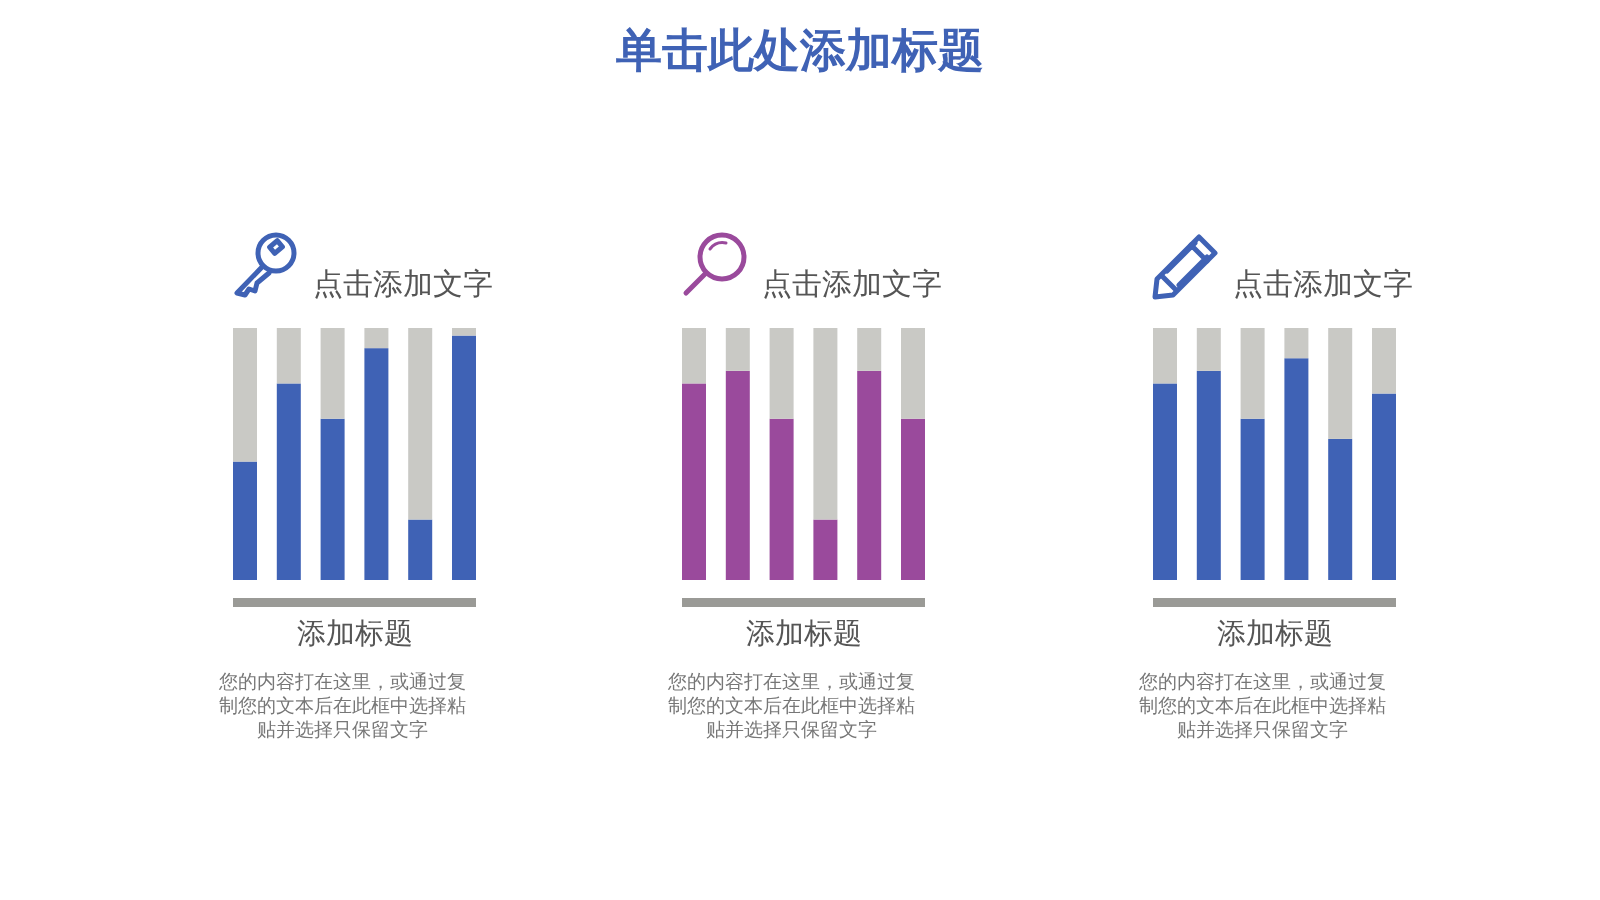 The height and width of the screenshot is (900, 1600). What do you see at coordinates (800, 50) in the screenshot?
I see `text: 单击此处添加标题` at bounding box center [800, 50].